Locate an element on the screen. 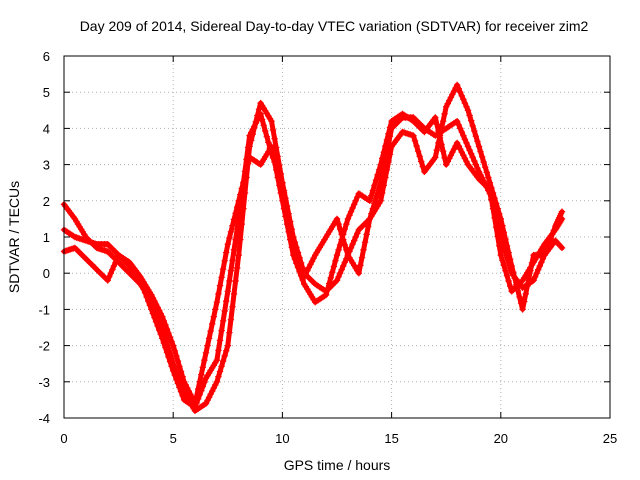  x-axis-label: GPS time / hours is located at coordinates (337, 465).